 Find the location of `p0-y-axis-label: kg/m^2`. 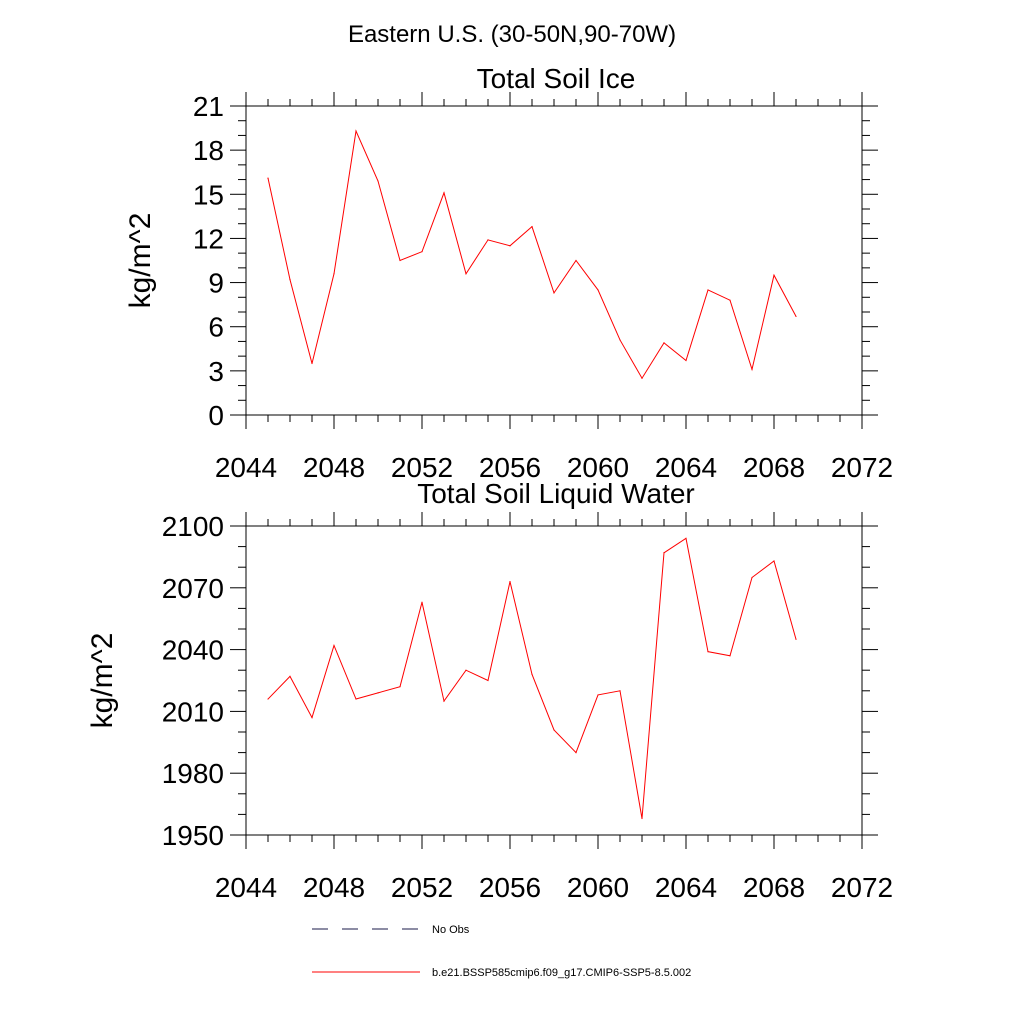

p0-y-axis-label: kg/m^2 is located at coordinates (140, 261).